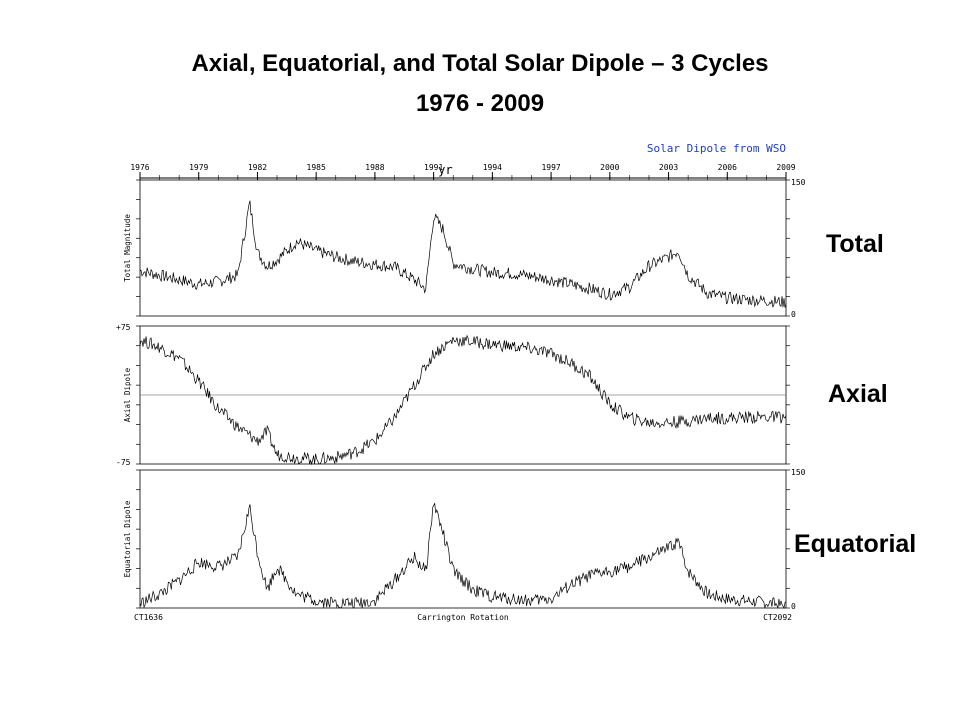  What do you see at coordinates (433, 167) in the screenshot?
I see `top-tick-label: 1991` at bounding box center [433, 167].